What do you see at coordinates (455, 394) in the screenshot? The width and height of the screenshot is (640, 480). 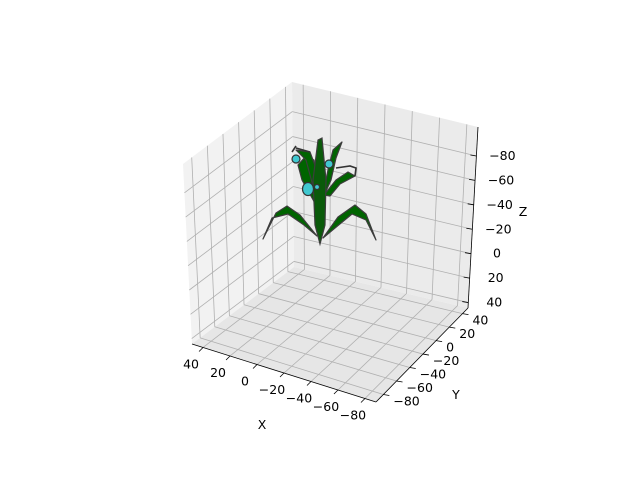 I see `y-axis-label: Y` at bounding box center [455, 394].